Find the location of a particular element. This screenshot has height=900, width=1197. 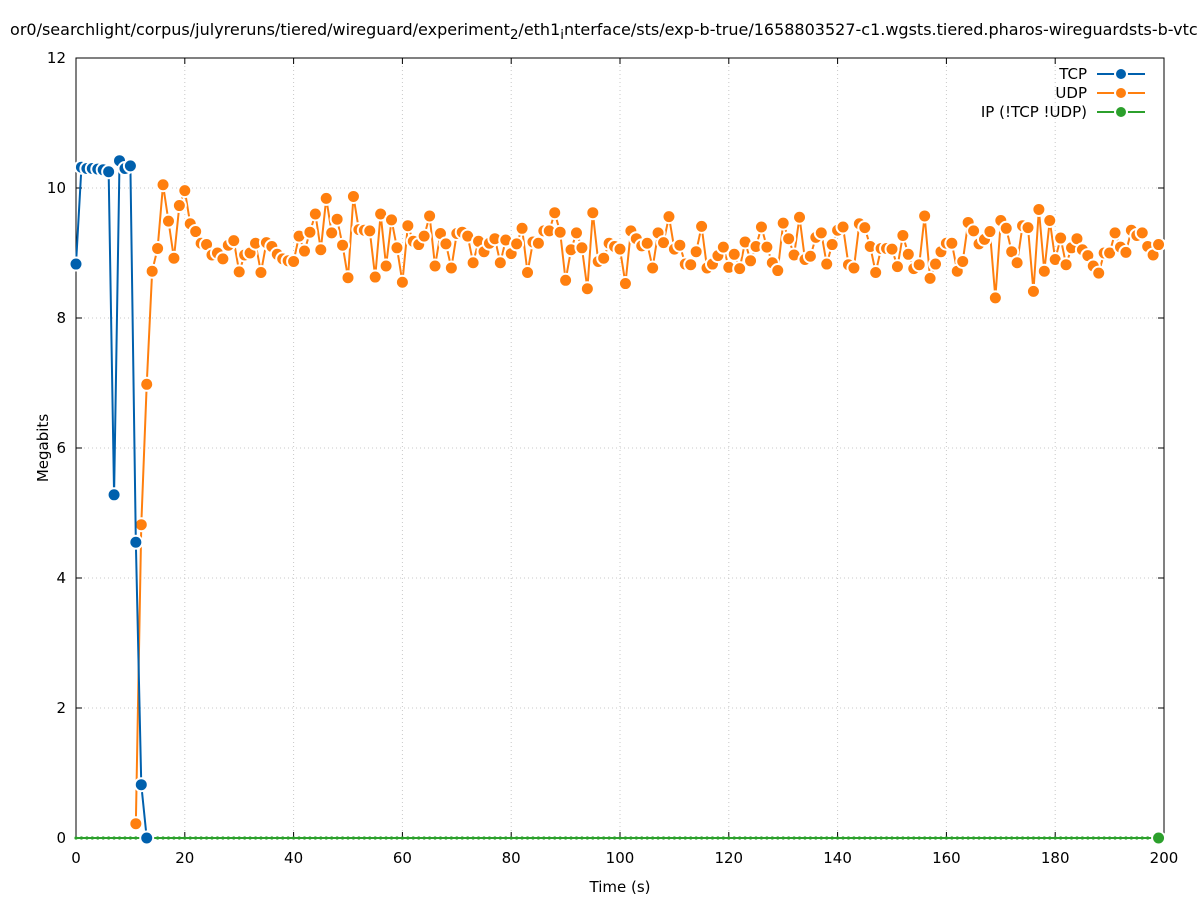

series-ip is located at coordinates (620, 838).